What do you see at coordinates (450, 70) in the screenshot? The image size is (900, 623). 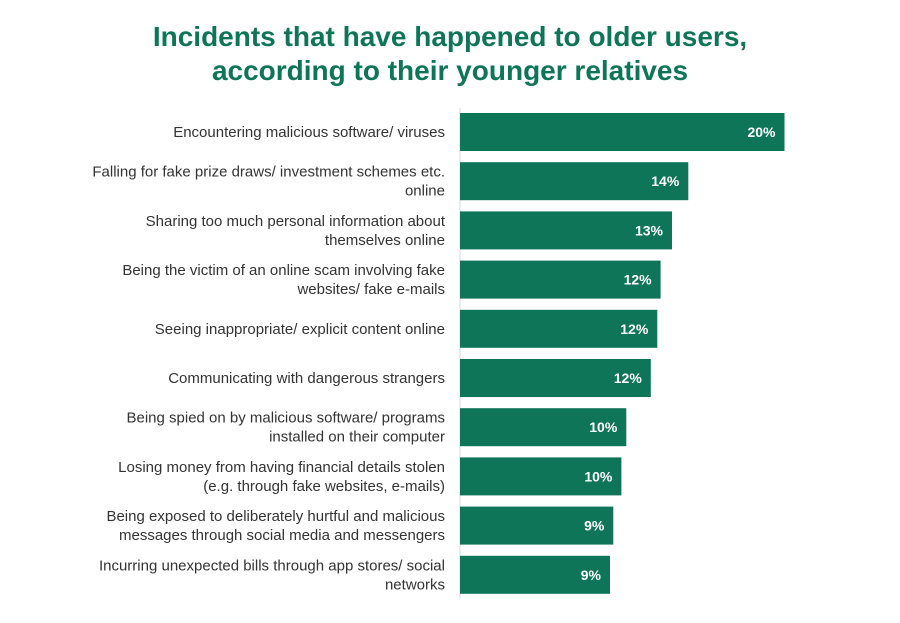 I see `chart-title-line-2: according to their younger relatives` at bounding box center [450, 70].